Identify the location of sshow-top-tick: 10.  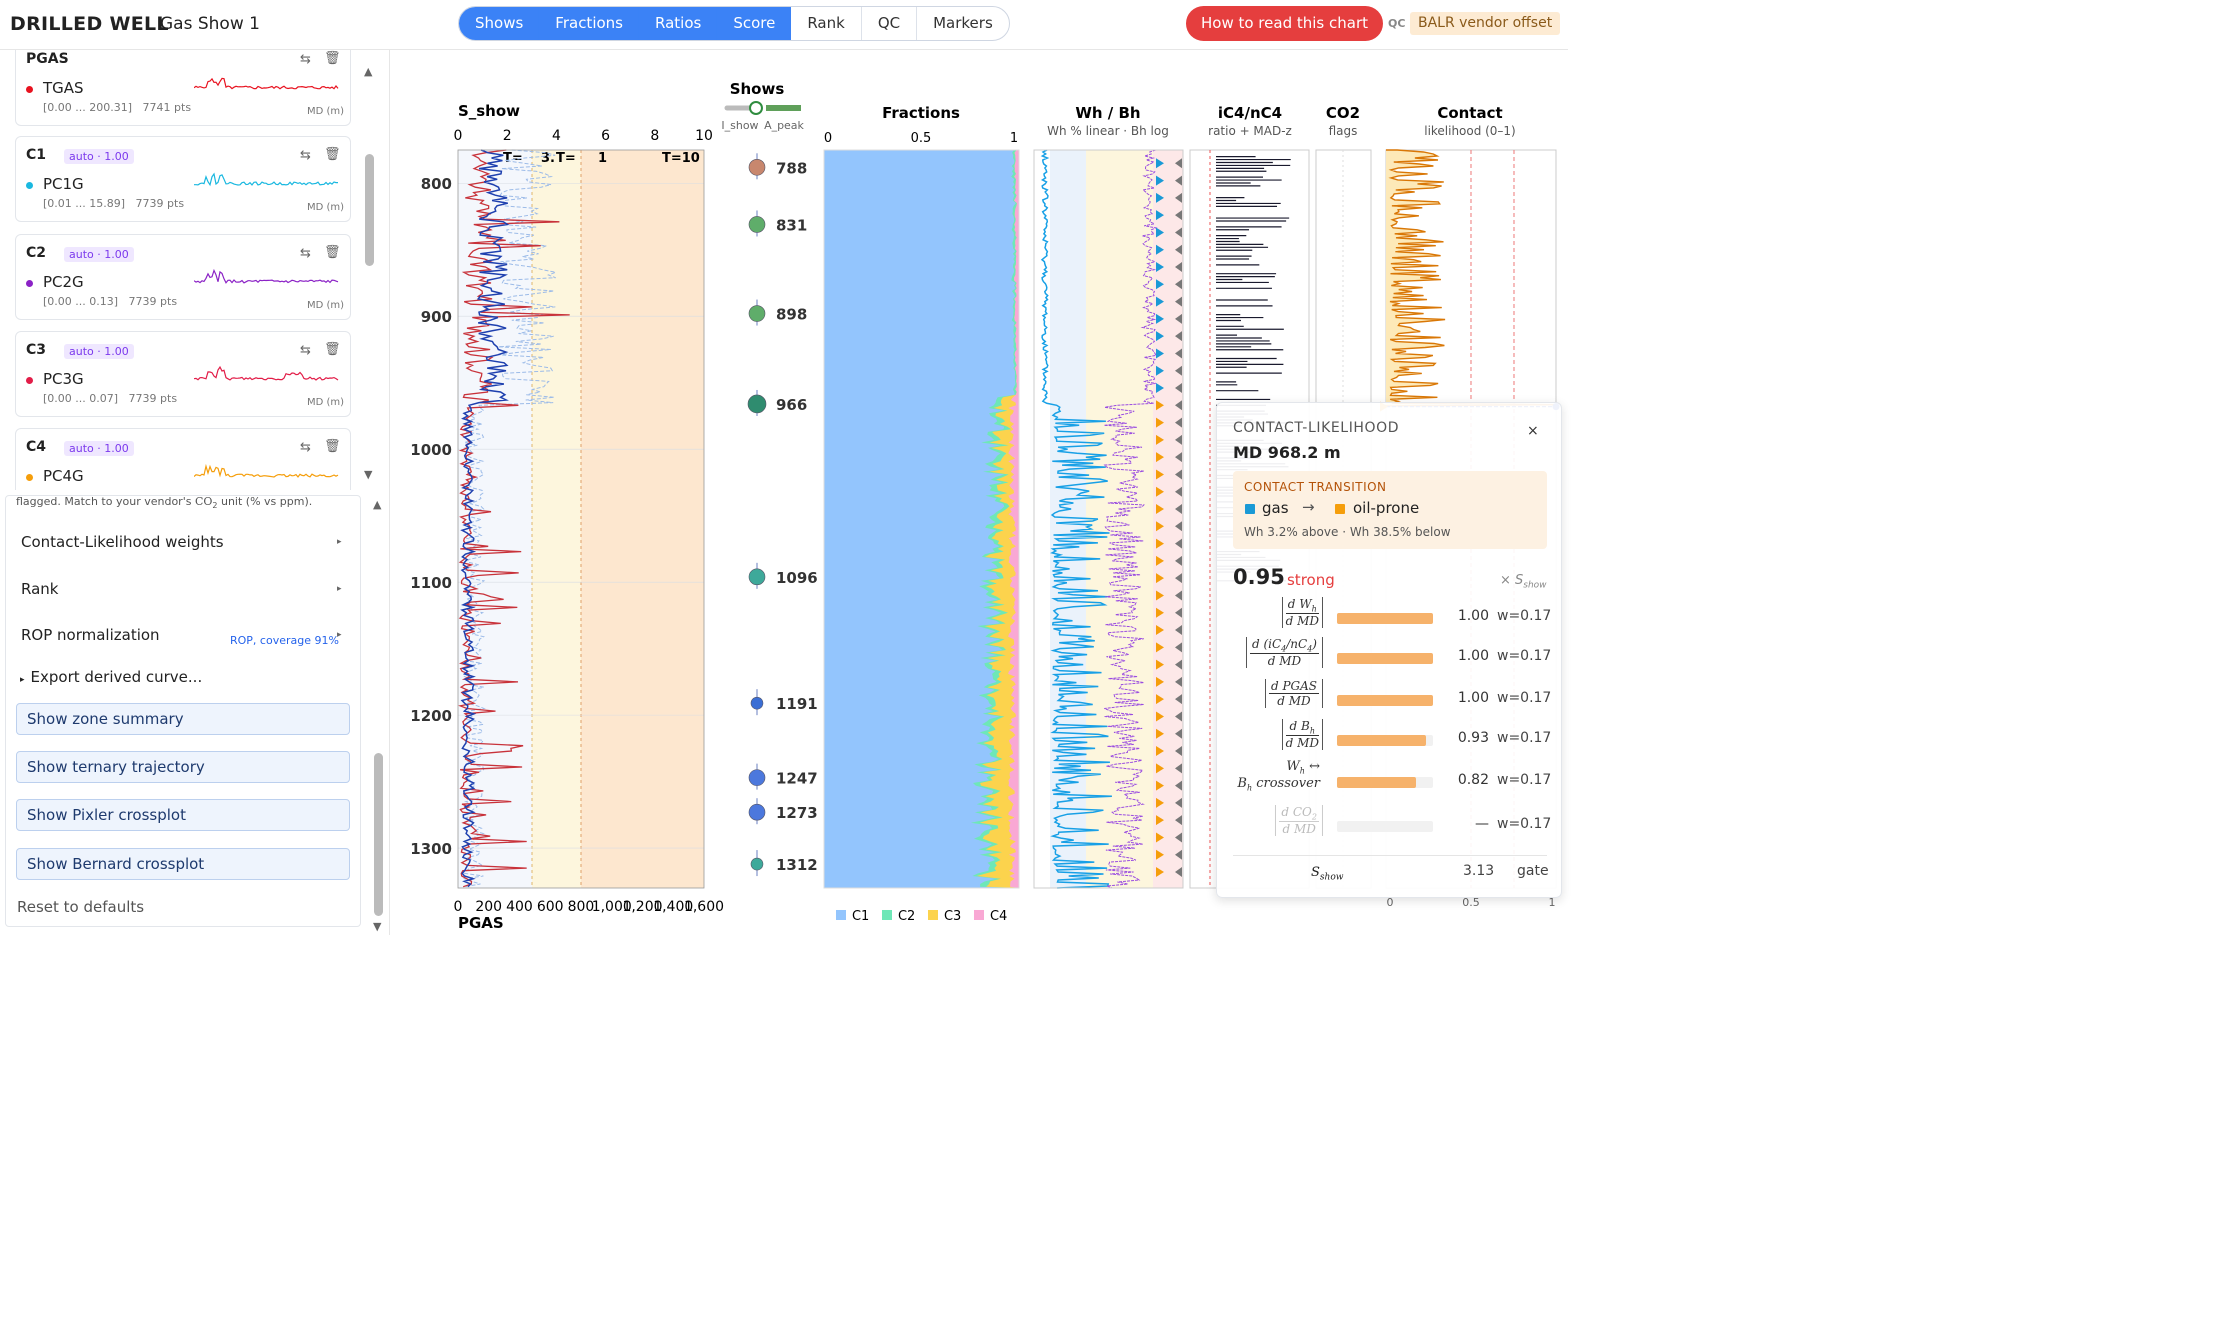
(704, 136).